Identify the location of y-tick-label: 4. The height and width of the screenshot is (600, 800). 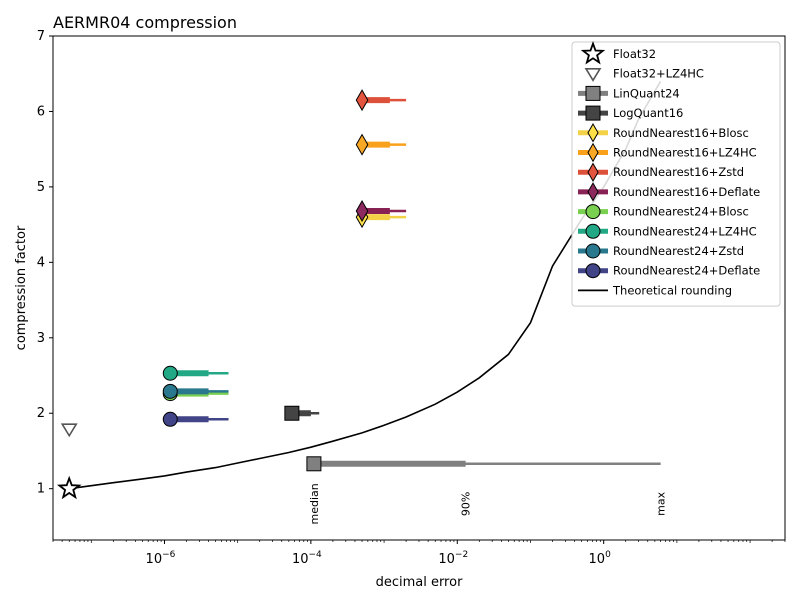
(41, 262).